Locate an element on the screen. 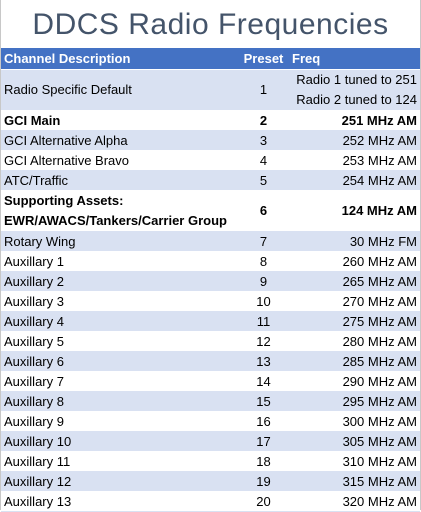 The width and height of the screenshot is (421, 512). cell-description: Auxillary 7 is located at coordinates (119, 381).